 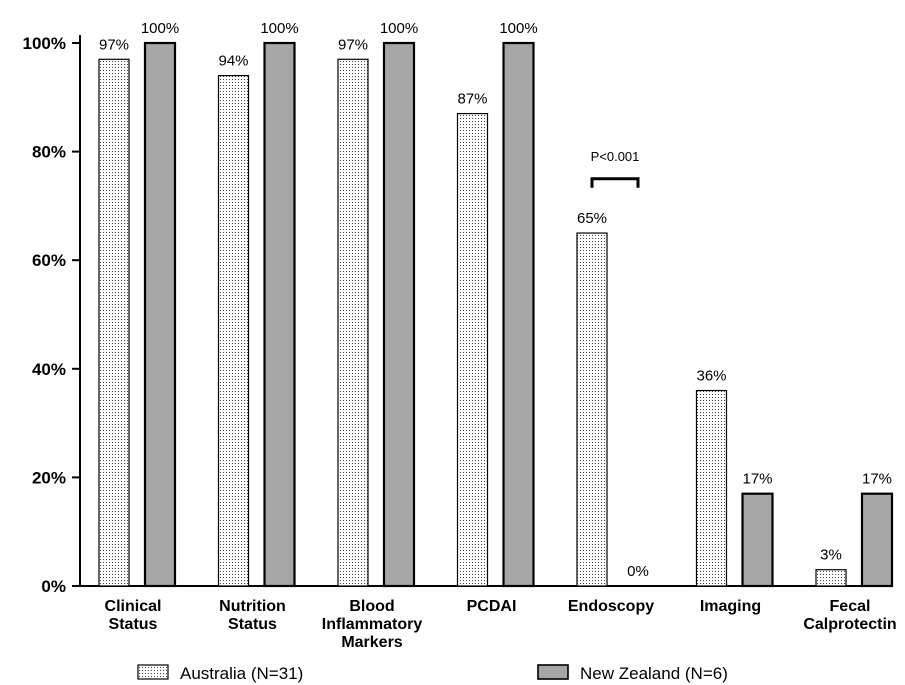 I want to click on category-label: Blood Inflammatory Markers, so click(x=372, y=624).